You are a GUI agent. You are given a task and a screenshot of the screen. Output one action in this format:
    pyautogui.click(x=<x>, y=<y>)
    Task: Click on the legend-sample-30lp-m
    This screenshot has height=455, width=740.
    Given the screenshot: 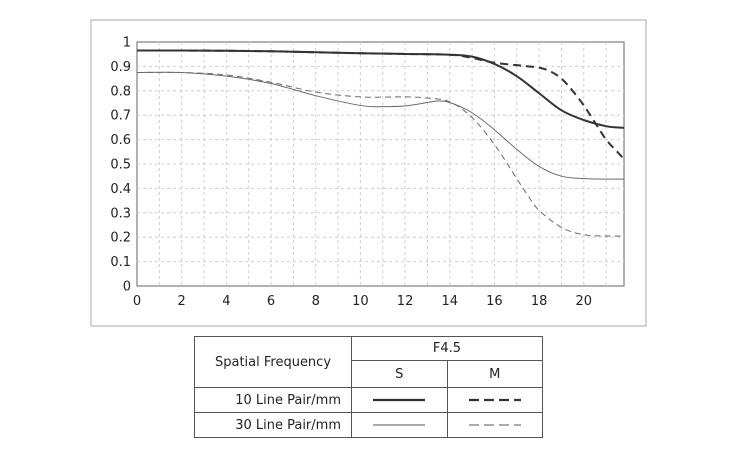 What is the action you would take?
    pyautogui.click(x=494, y=425)
    